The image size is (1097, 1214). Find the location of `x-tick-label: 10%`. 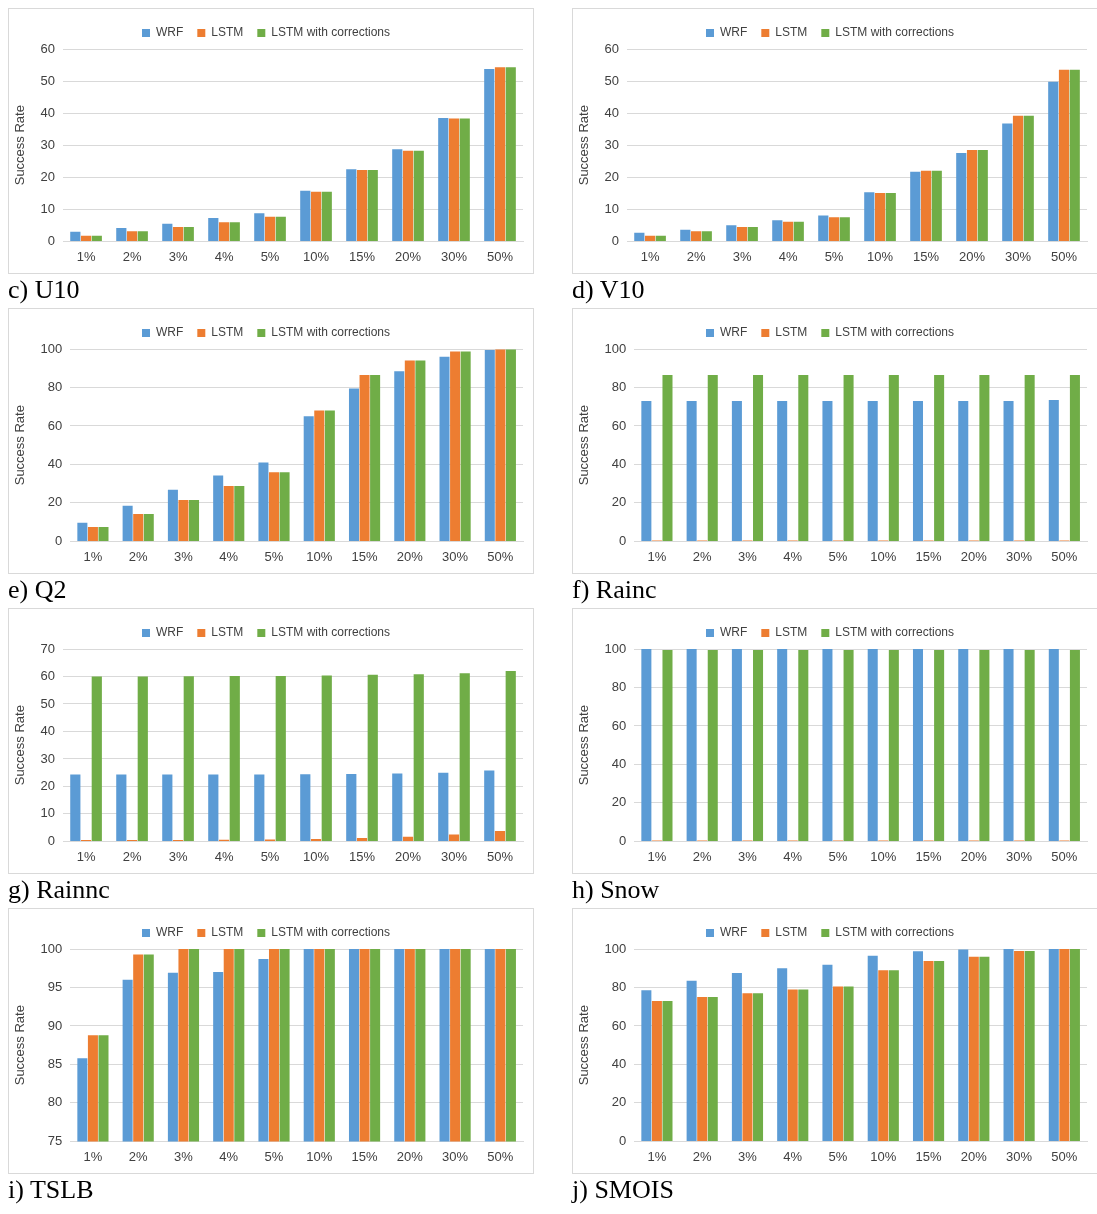

x-tick-label: 10% is located at coordinates (883, 556).